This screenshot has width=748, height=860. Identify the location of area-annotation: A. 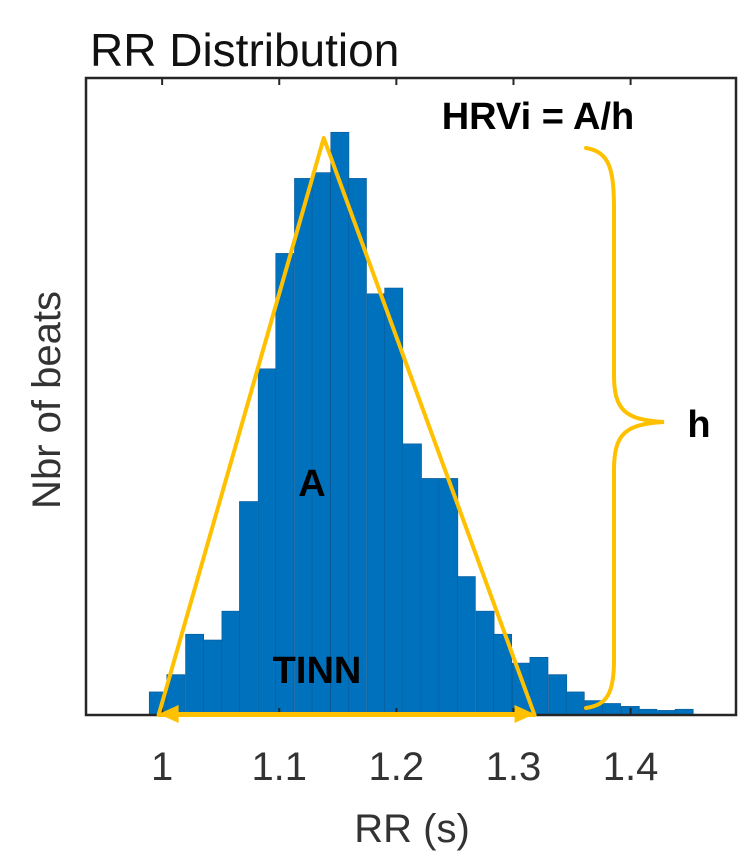
(311, 484).